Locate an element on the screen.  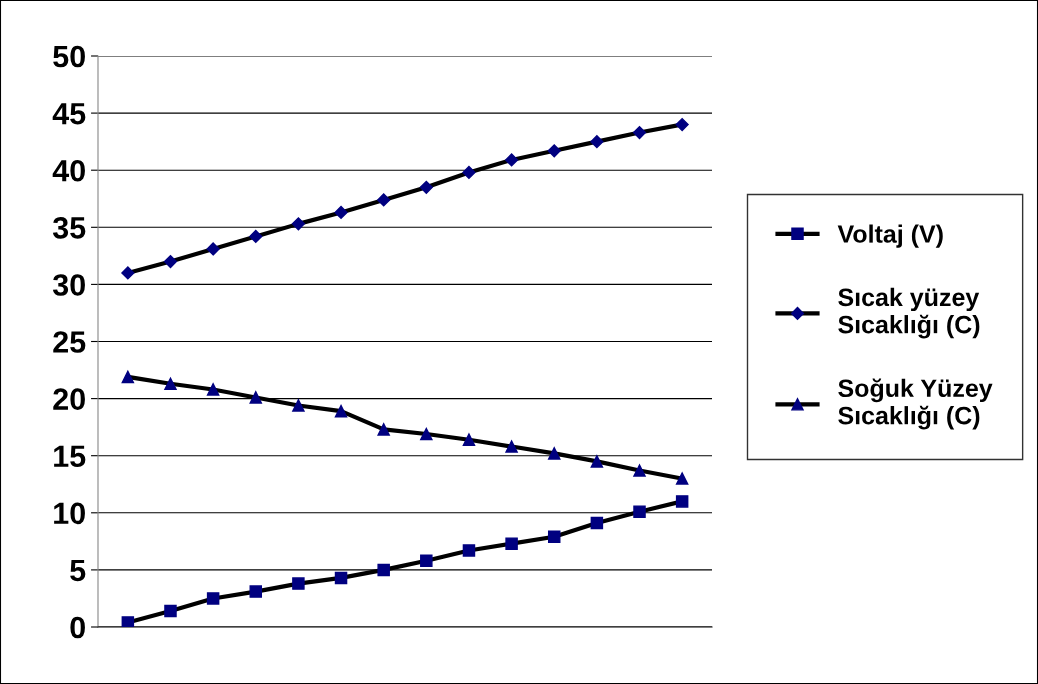
y-tick-label: 45 is located at coordinates (69, 114).